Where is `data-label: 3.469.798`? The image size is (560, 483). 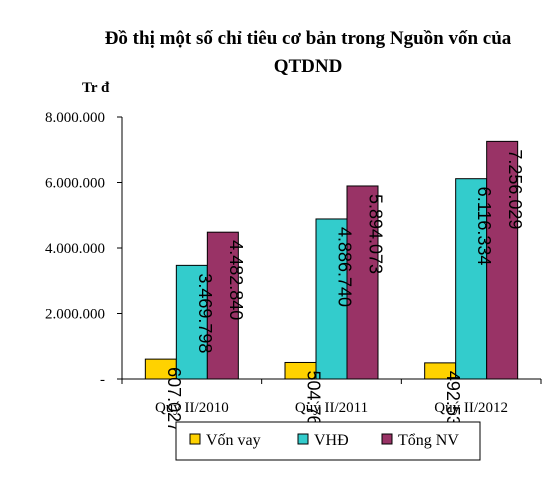
data-label: 3.469.798 is located at coordinates (205, 313).